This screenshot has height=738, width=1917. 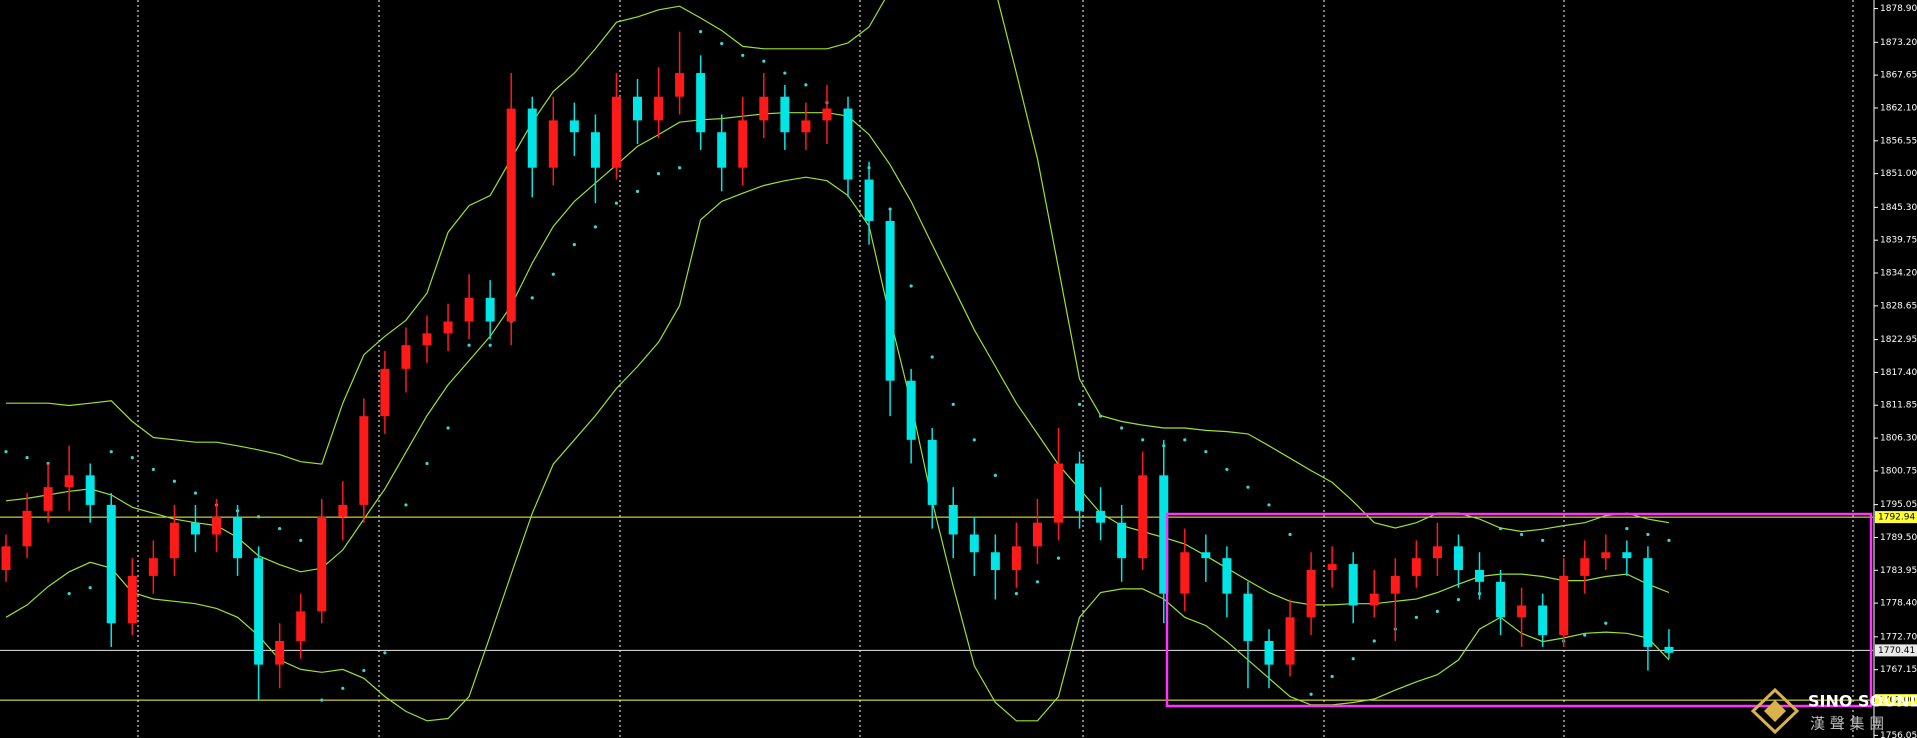 What do you see at coordinates (1775, 711) in the screenshot?
I see `logo-icon` at bounding box center [1775, 711].